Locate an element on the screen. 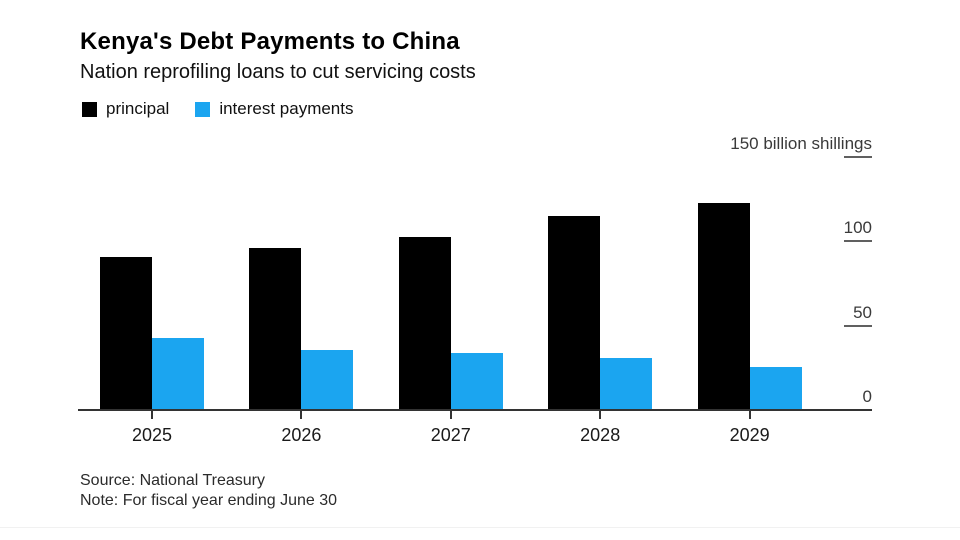 Image resolution: width=960 pixels, height=540 pixels. page-divider is located at coordinates (480, 527).